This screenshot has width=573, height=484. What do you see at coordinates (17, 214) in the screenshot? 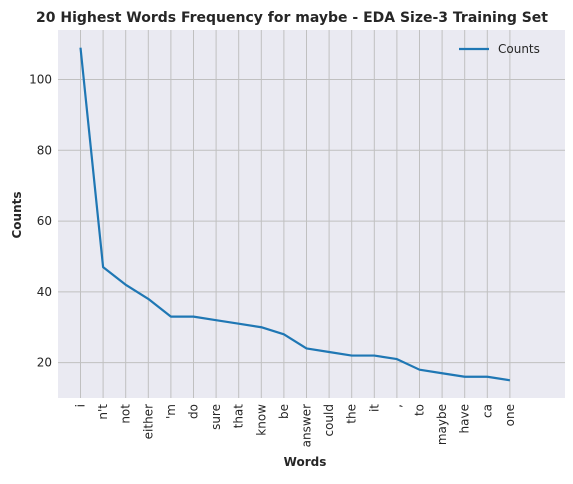
I see `y-axis-label: Counts` at bounding box center [17, 214].